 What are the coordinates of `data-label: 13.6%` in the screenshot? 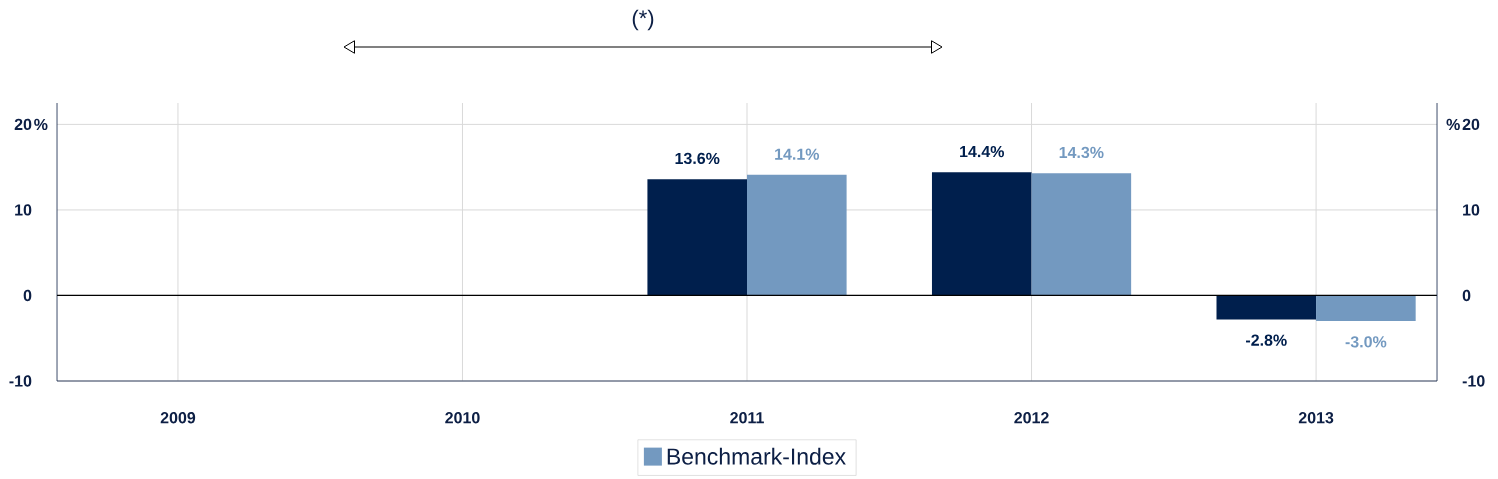 It's located at (697, 158).